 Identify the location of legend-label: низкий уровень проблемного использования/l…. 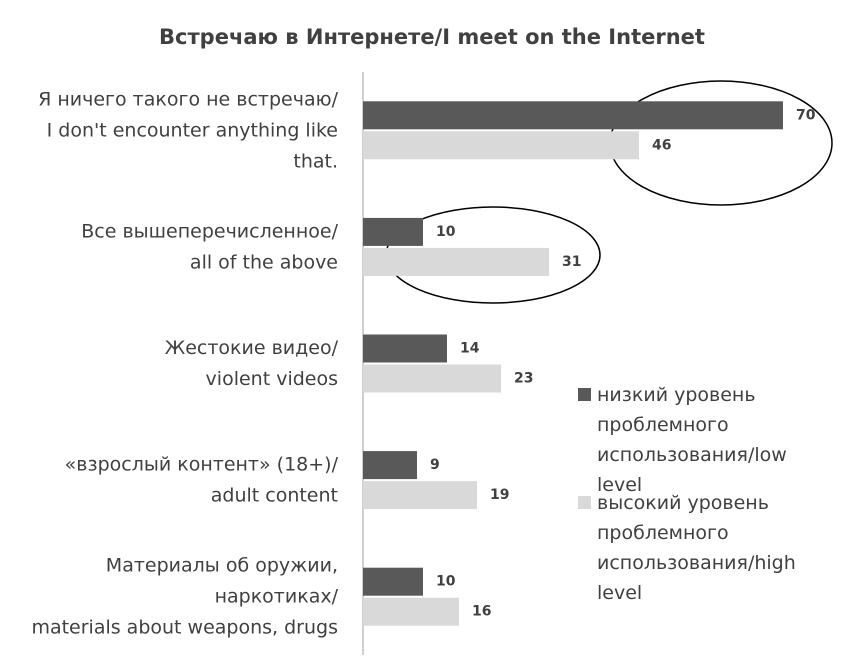
(692, 440).